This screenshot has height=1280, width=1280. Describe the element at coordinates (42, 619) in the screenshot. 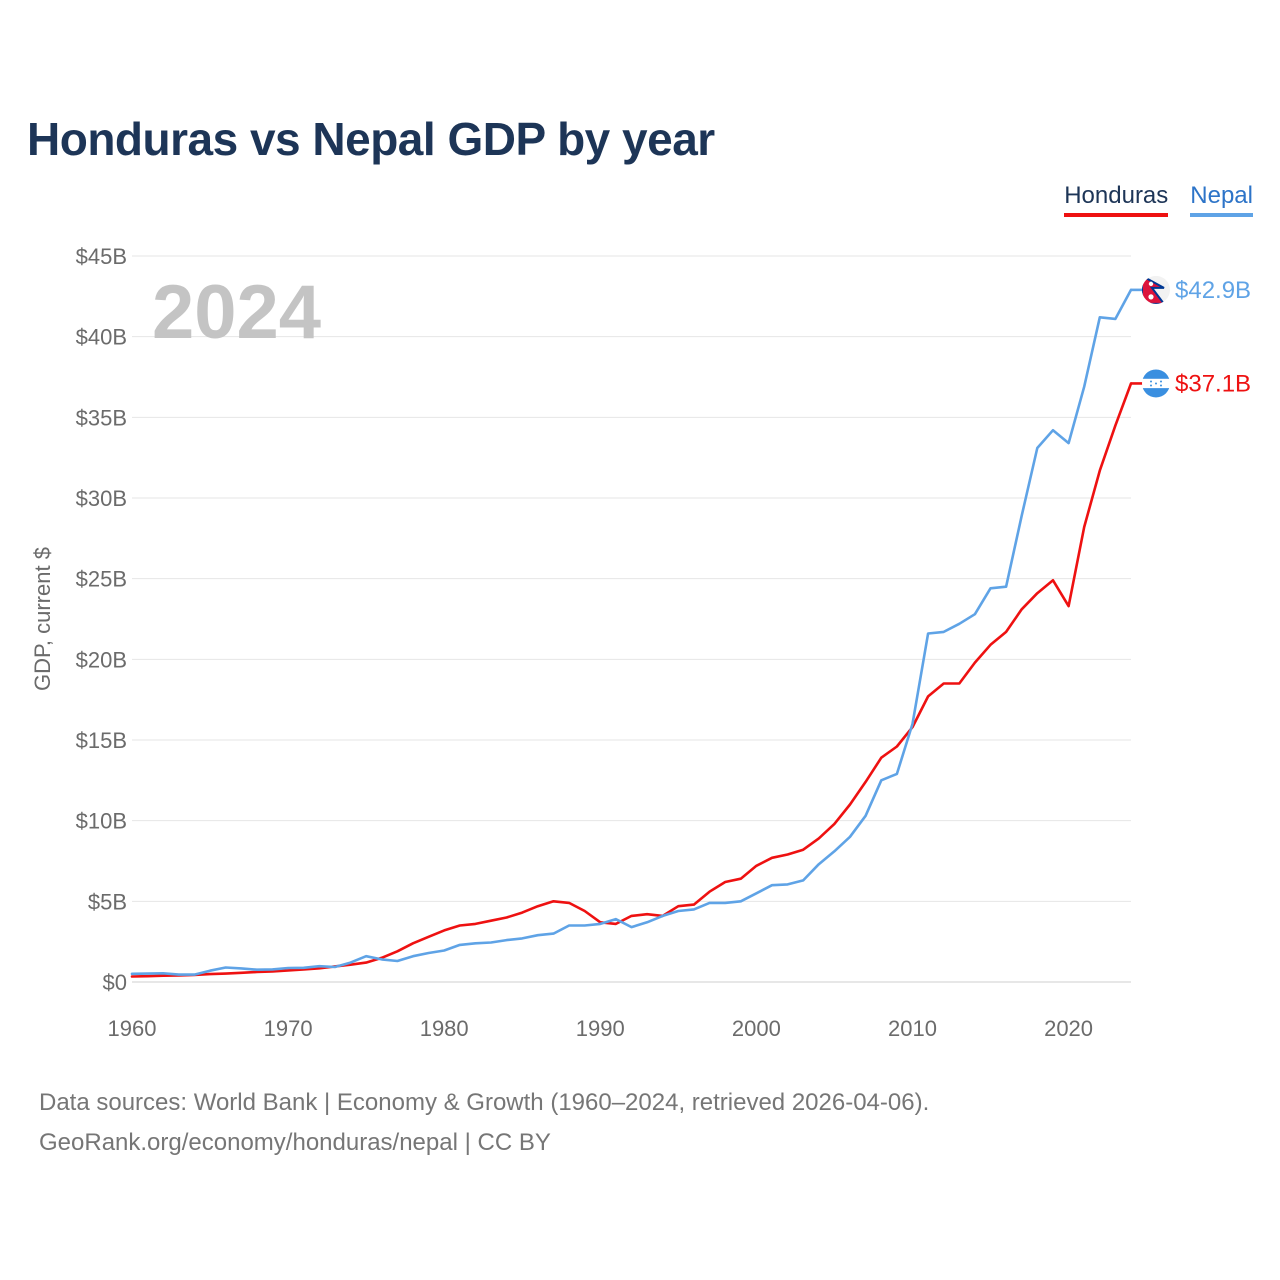

I see `y-axis-label: GDP, current $` at that location.